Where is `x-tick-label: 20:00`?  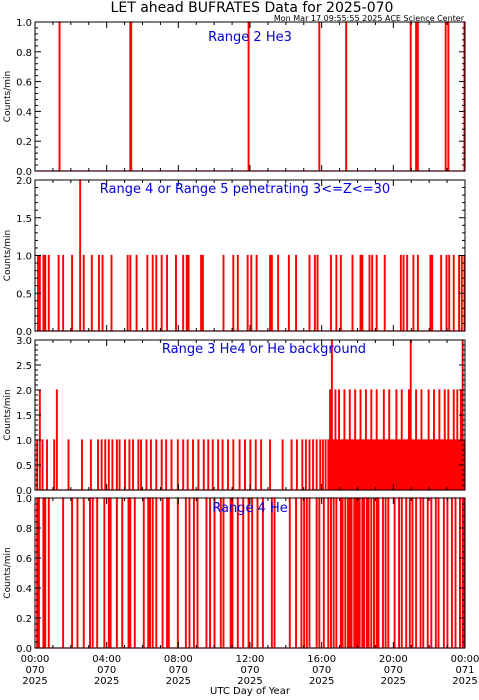 x-tick-label: 20:00 is located at coordinates (393, 659).